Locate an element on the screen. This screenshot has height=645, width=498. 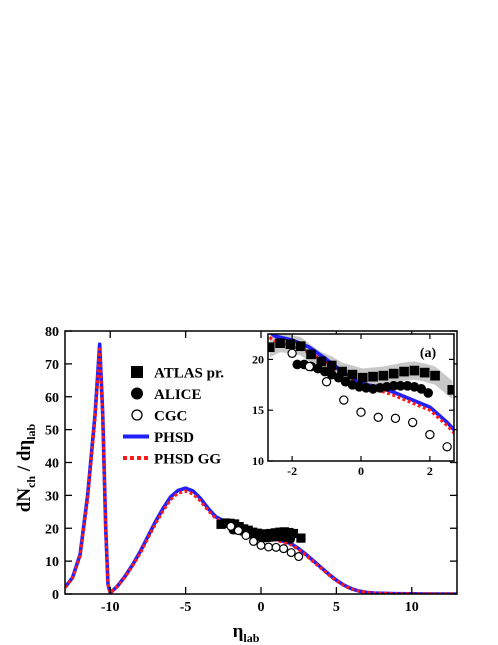
y-tick-label: 0 is located at coordinates (55, 595).